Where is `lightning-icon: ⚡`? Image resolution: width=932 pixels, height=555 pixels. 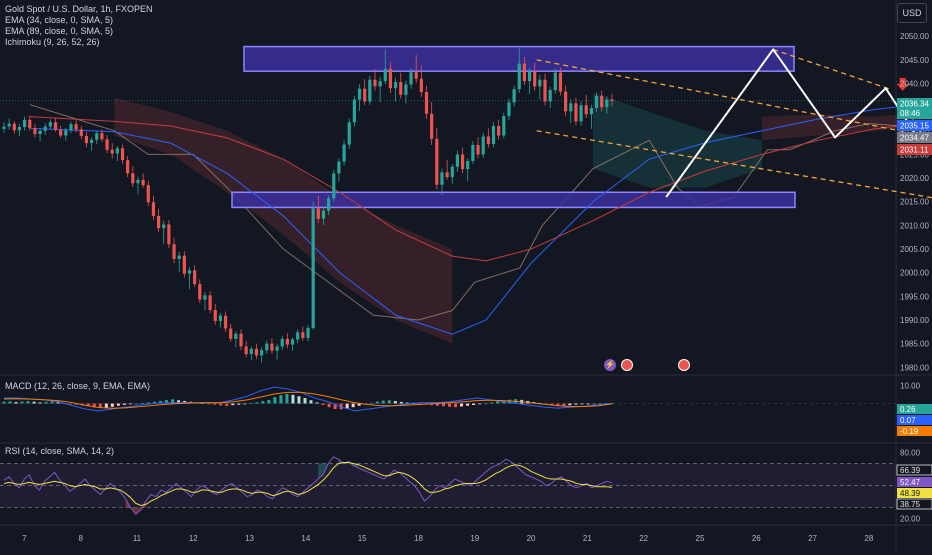 lightning-icon: ⚡ is located at coordinates (610, 365).